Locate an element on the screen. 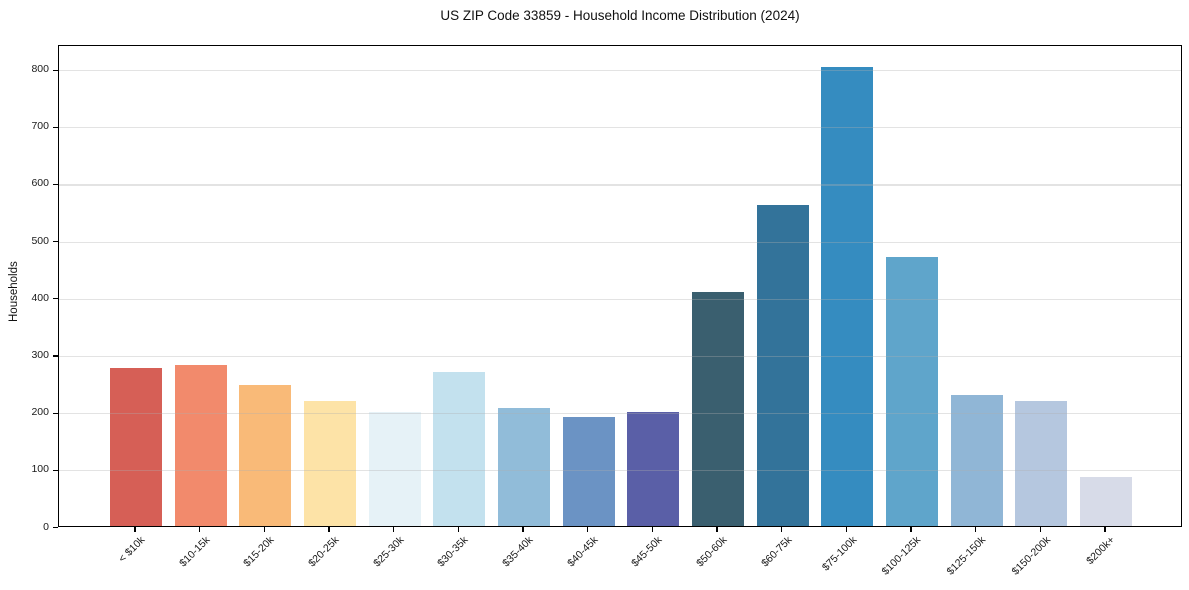  bar-$15-20k is located at coordinates (265, 455).